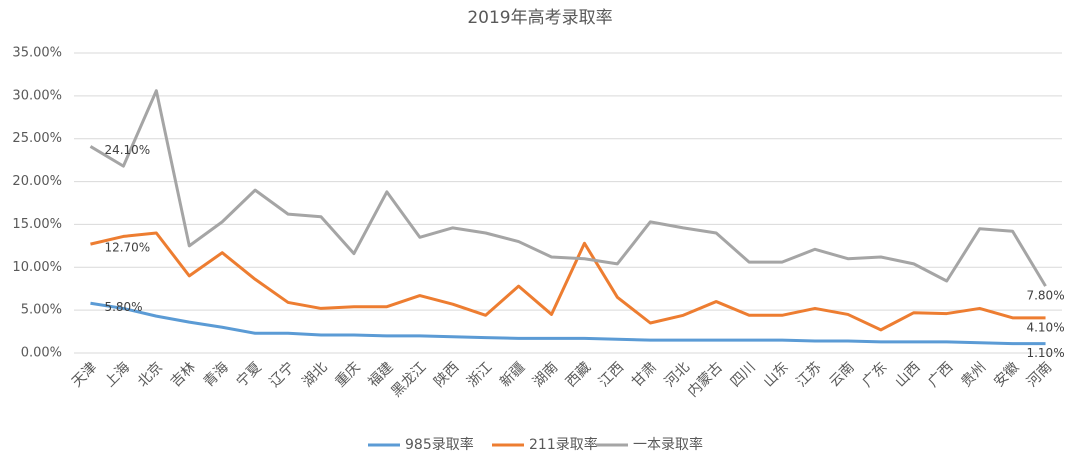 The height and width of the screenshot is (463, 1080). I want to click on x-tick-label: 河南, so click(1039, 374).